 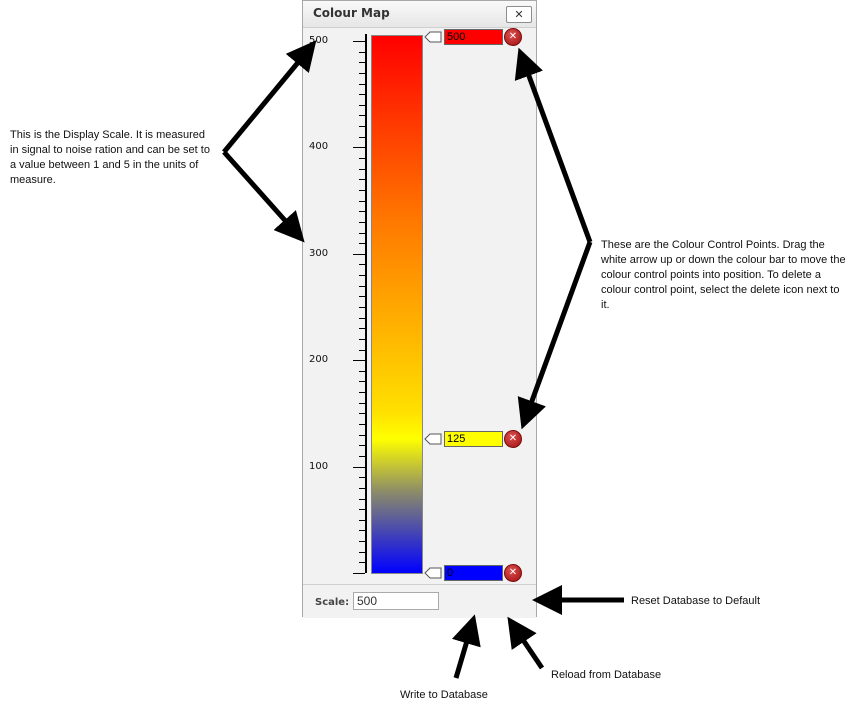 What do you see at coordinates (444, 695) in the screenshot?
I see `write-note: Write to Database` at bounding box center [444, 695].